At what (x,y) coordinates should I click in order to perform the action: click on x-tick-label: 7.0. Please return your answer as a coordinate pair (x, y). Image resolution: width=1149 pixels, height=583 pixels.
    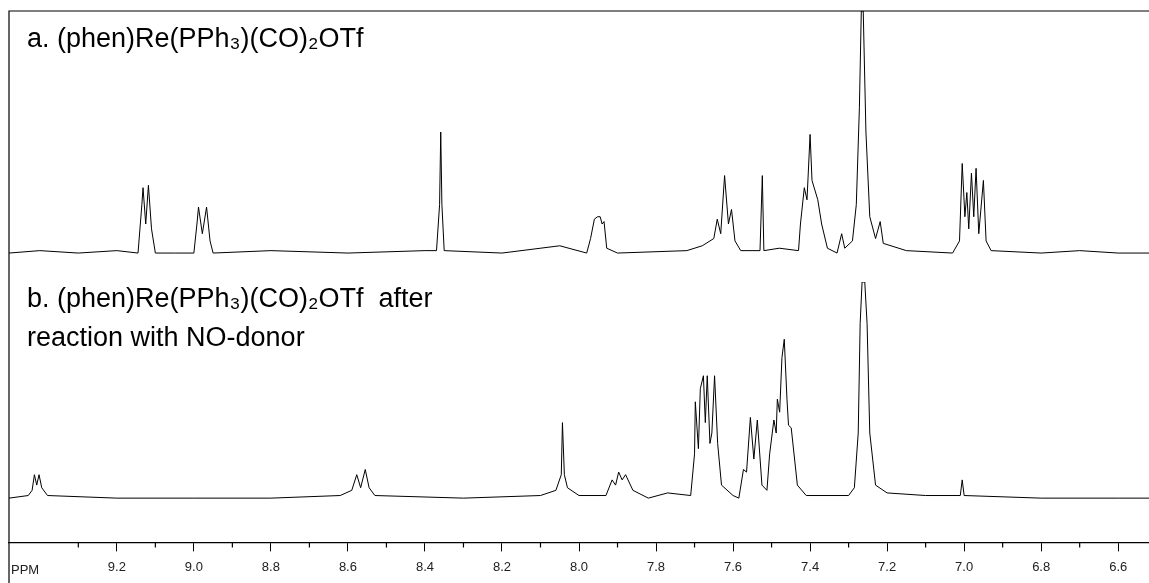
    Looking at the image, I should click on (964, 566).